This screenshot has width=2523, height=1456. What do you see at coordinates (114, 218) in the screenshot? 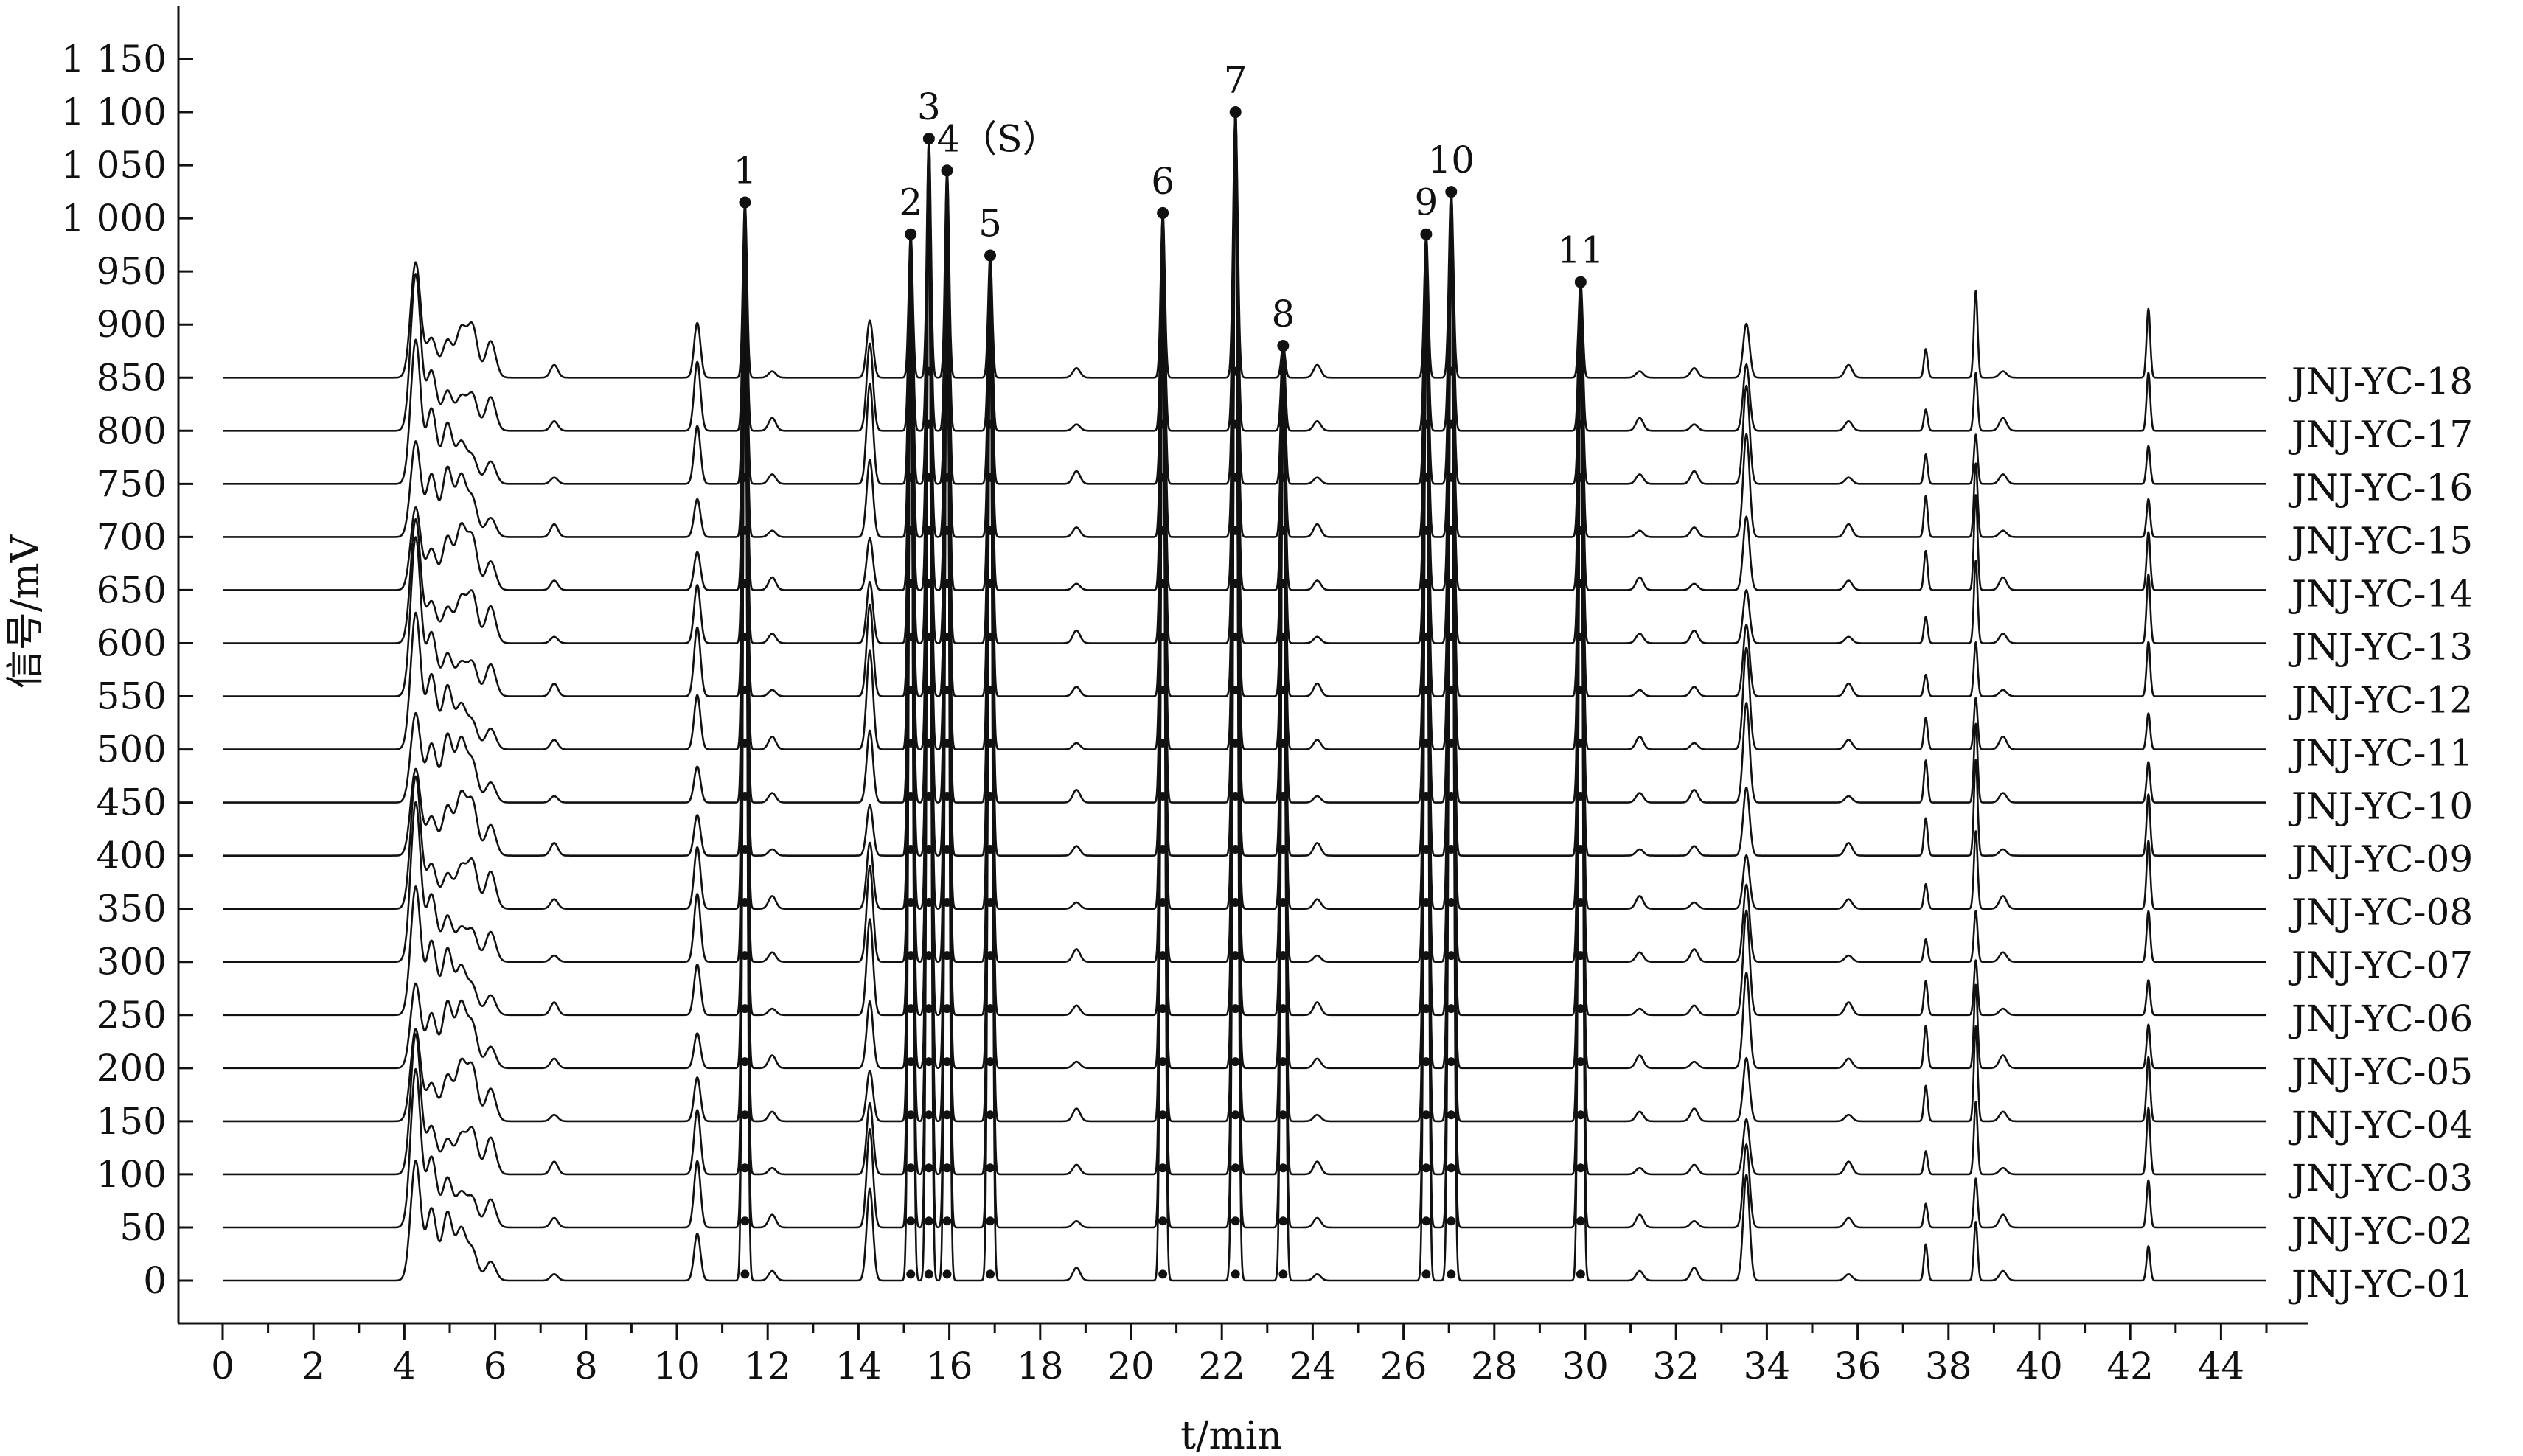
I see `y-tick-label: 1 000` at bounding box center [114, 218].